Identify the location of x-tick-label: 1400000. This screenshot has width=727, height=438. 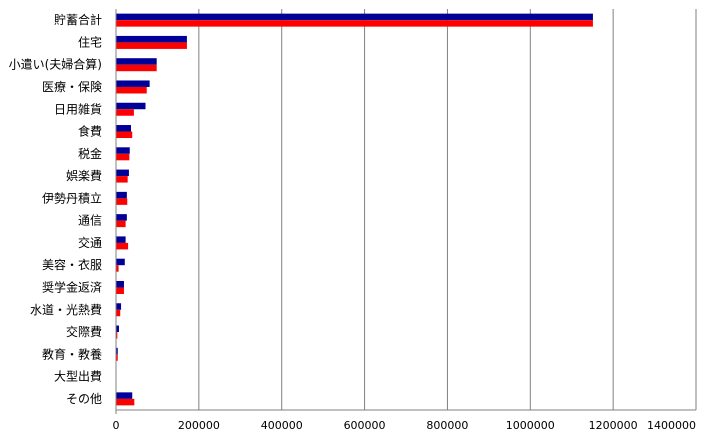
(671, 425).